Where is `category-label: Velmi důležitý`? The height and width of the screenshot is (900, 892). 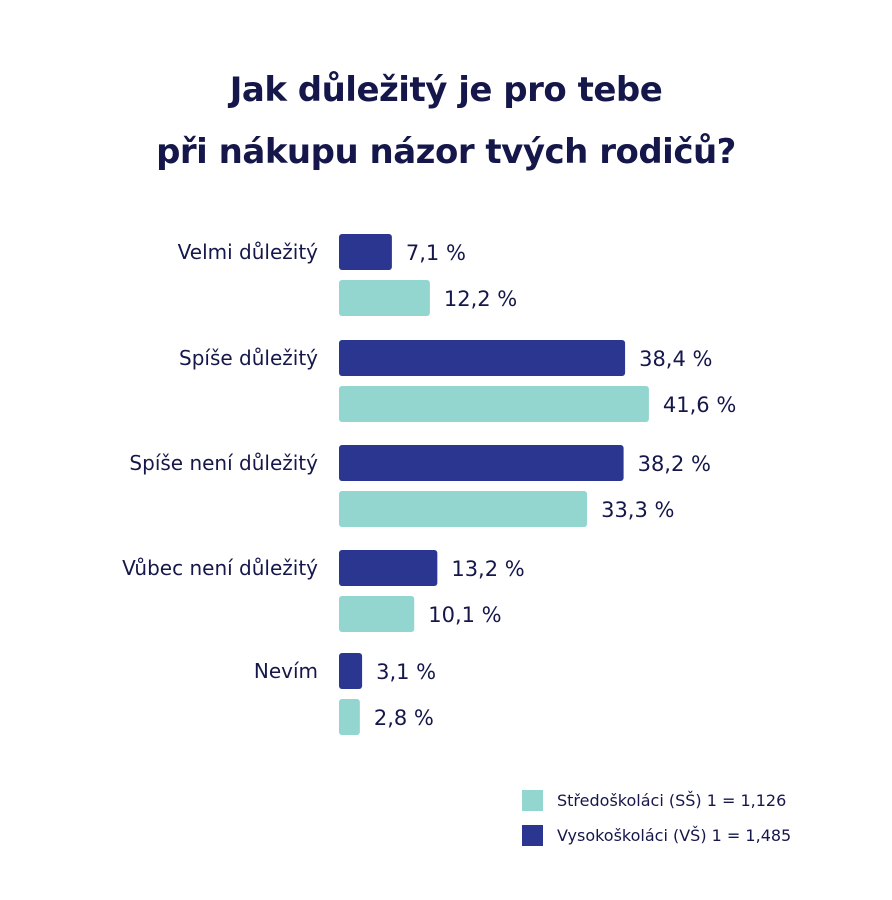 category-label: Velmi důležitý is located at coordinates (248, 252).